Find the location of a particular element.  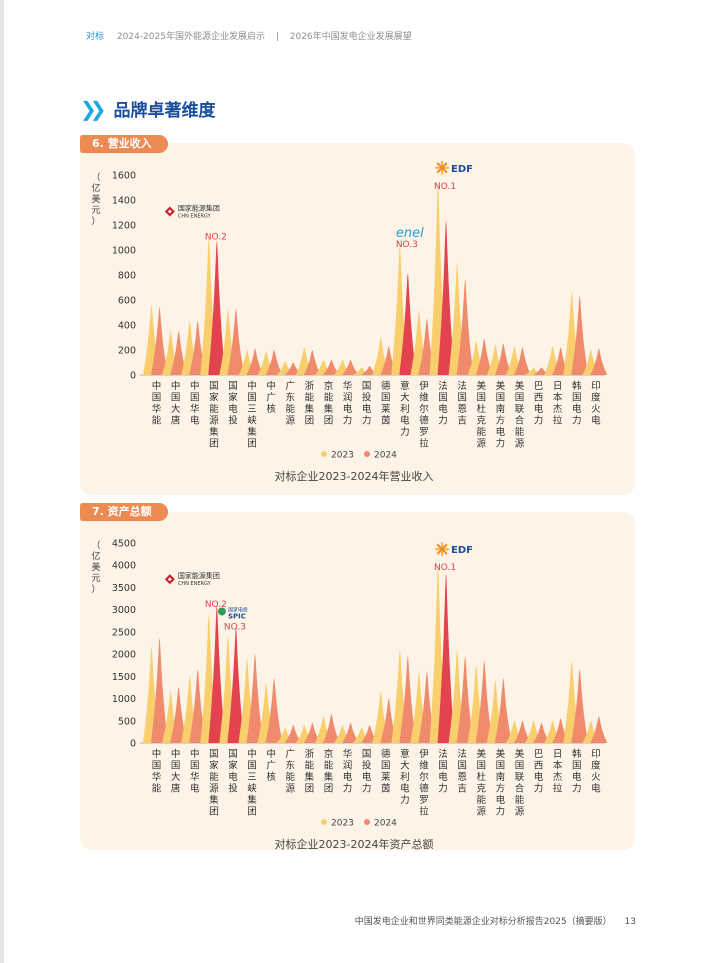

y-axis-label-char: 元 is located at coordinates (95, 211).